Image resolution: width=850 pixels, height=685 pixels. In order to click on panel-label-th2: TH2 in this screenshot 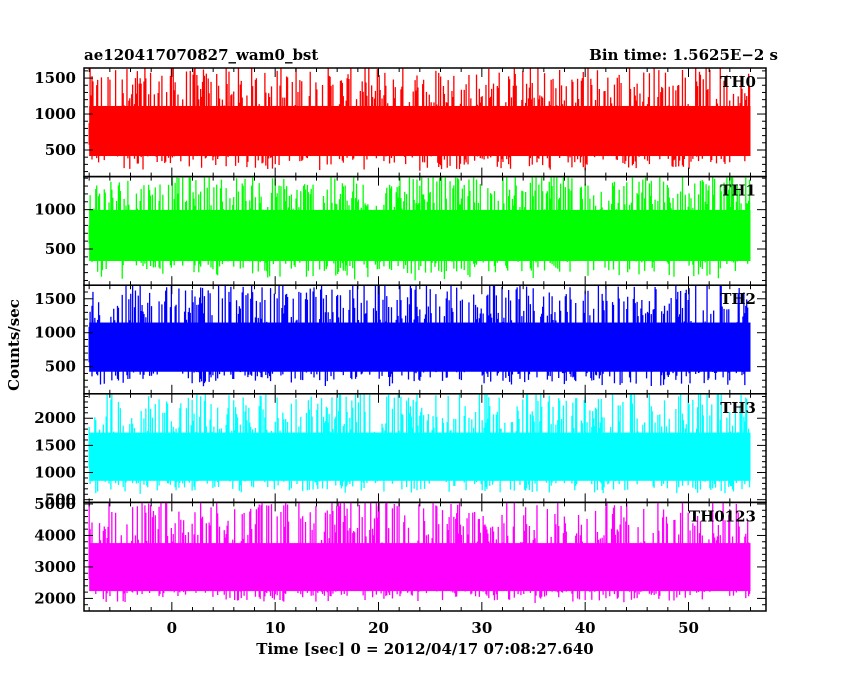, I will do `click(738, 299)`.